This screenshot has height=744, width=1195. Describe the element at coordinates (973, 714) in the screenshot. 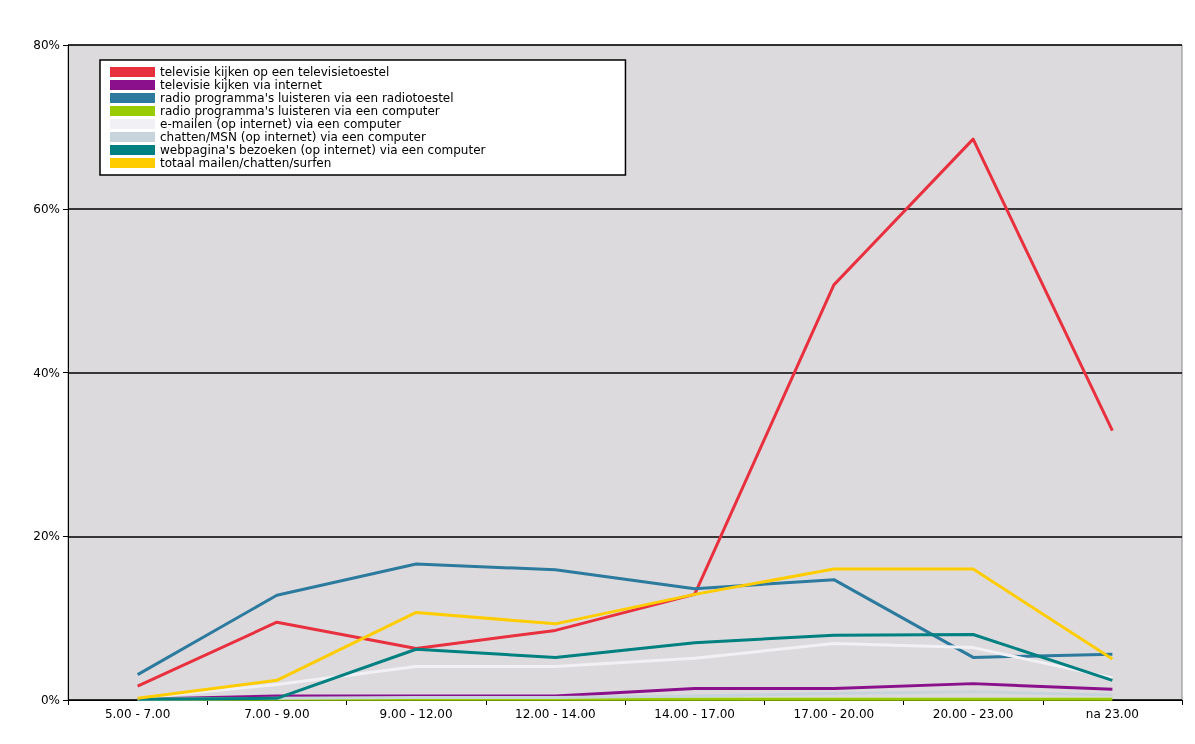

I see `x-tick-label: 20.00 - 23.00` at that location.